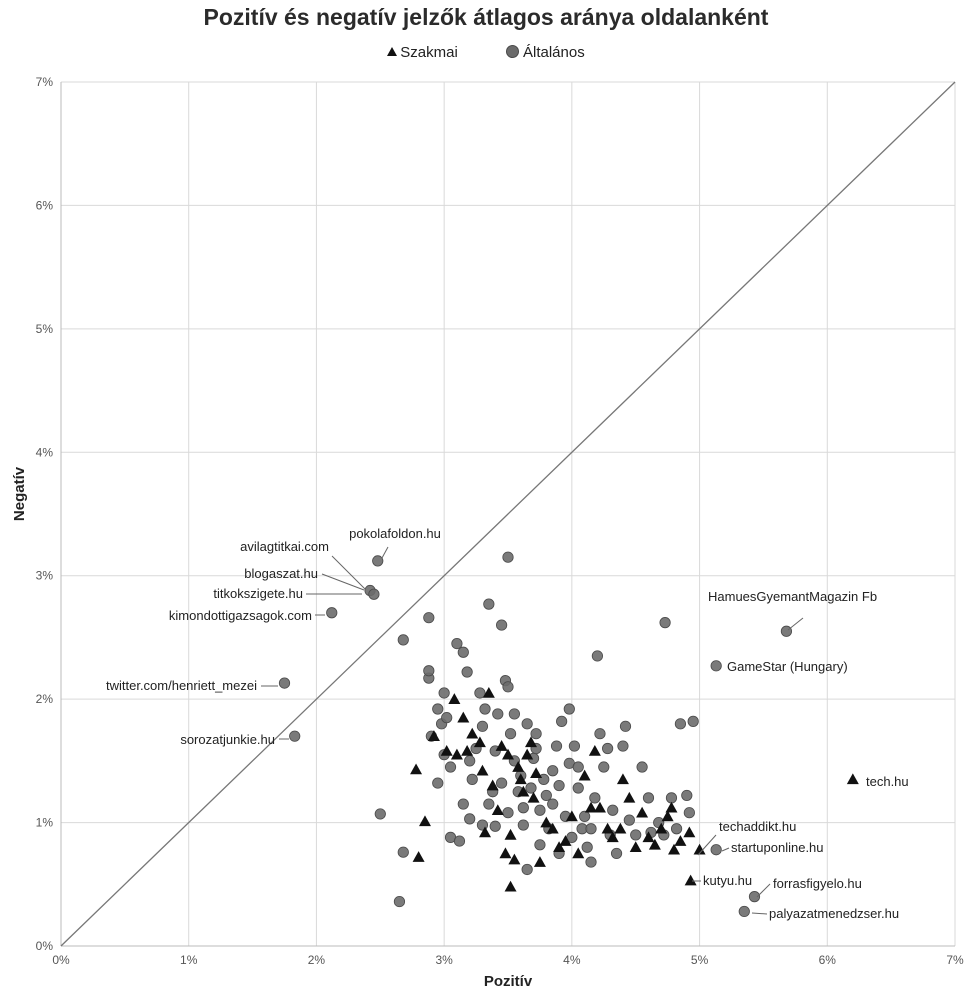  I want to click on annotation-label: pokolafoldon.hu, so click(395, 533).